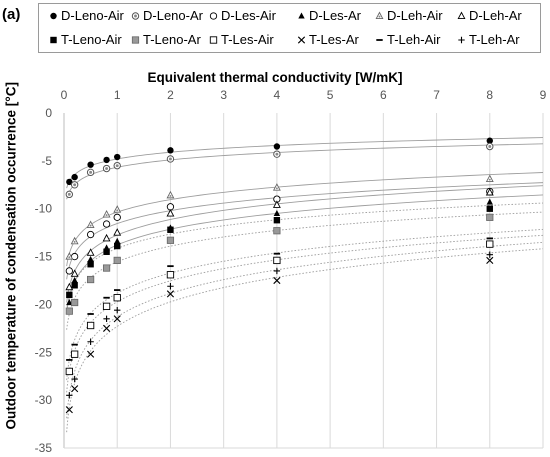 The width and height of the screenshot is (550, 457). Describe the element at coordinates (44, 209) in the screenshot. I see `y-tick-label: -10` at that location.